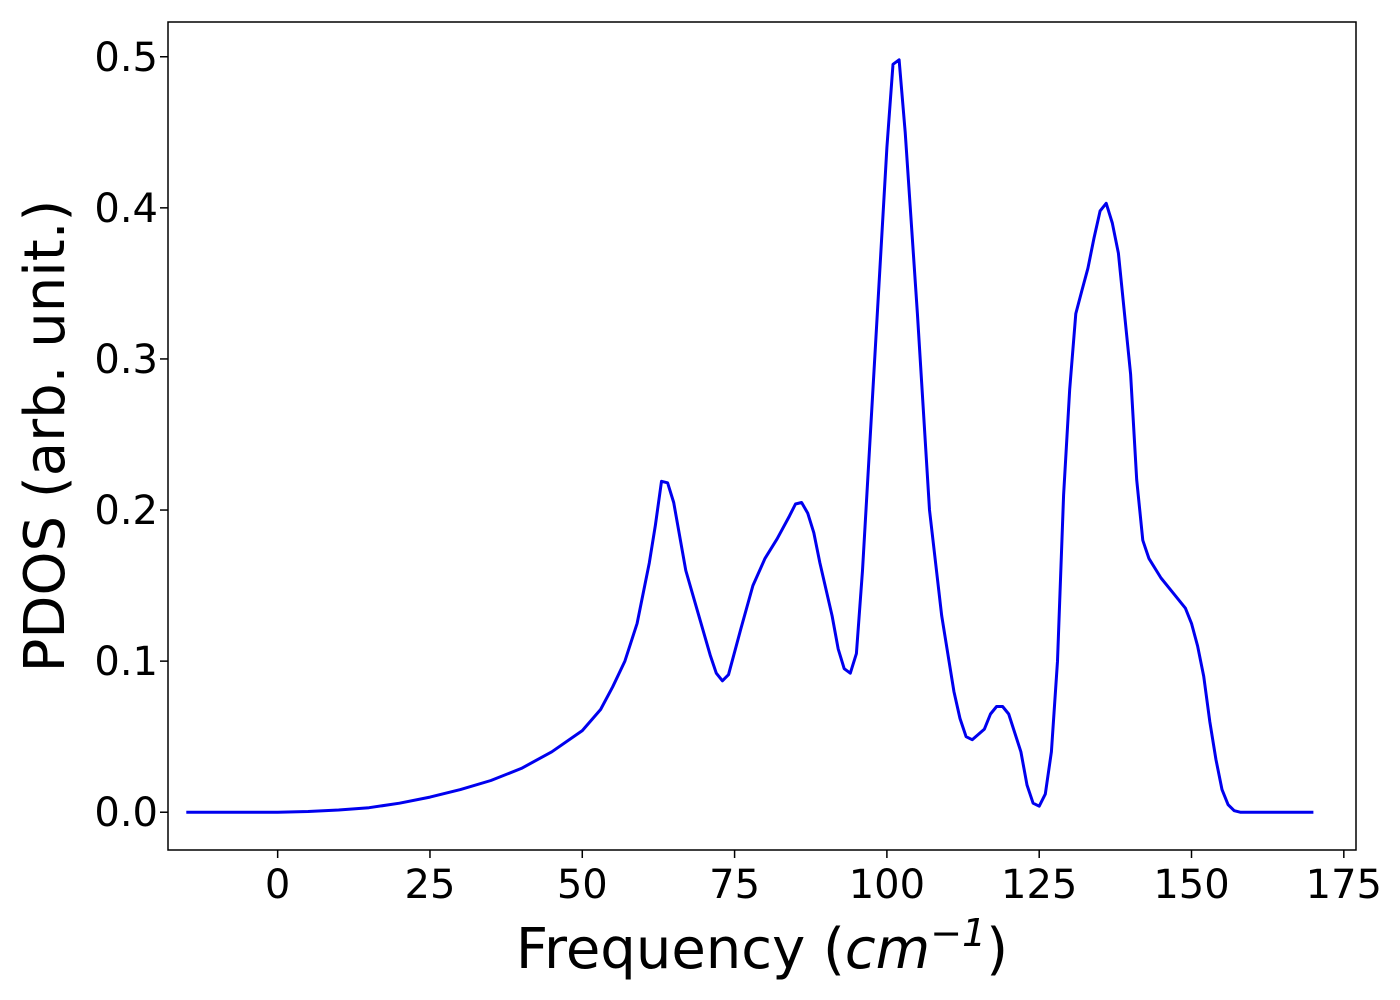  What do you see at coordinates (734, 885) in the screenshot?
I see `x-tick-label: 75` at bounding box center [734, 885].